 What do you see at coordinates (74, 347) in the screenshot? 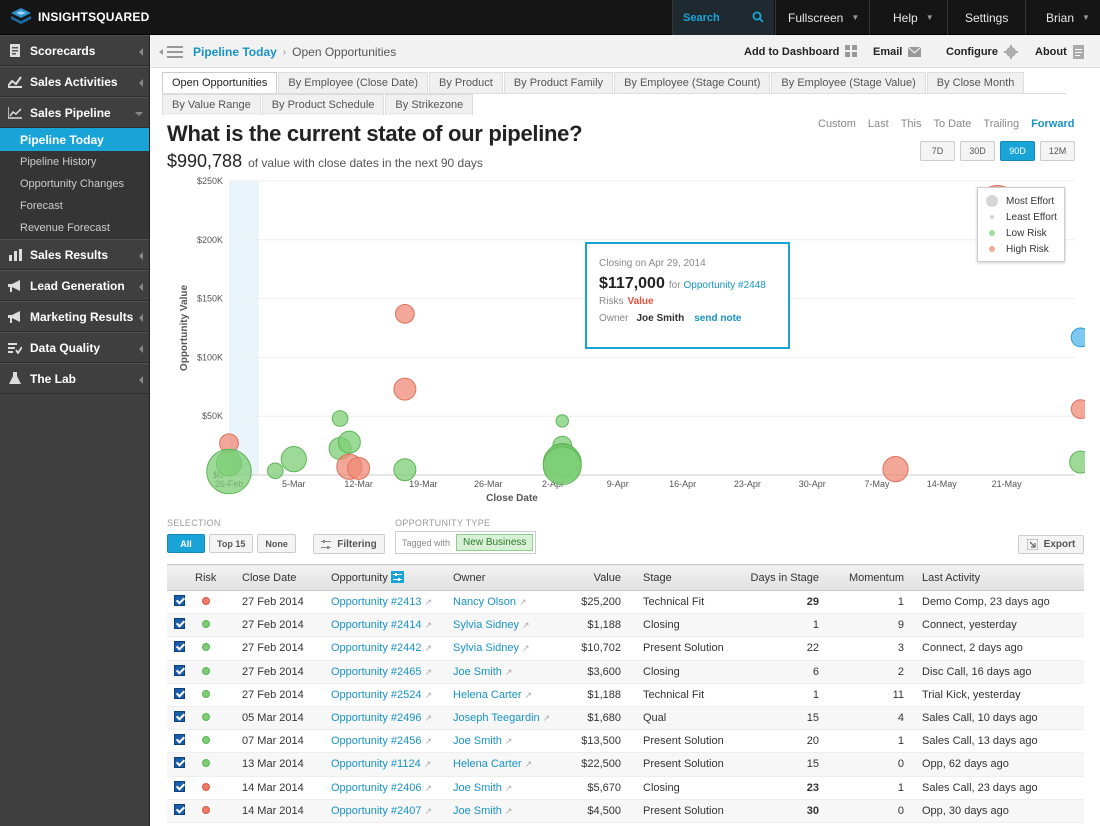
I see `sidebar-item-data-quality: Data Quality` at bounding box center [74, 347].